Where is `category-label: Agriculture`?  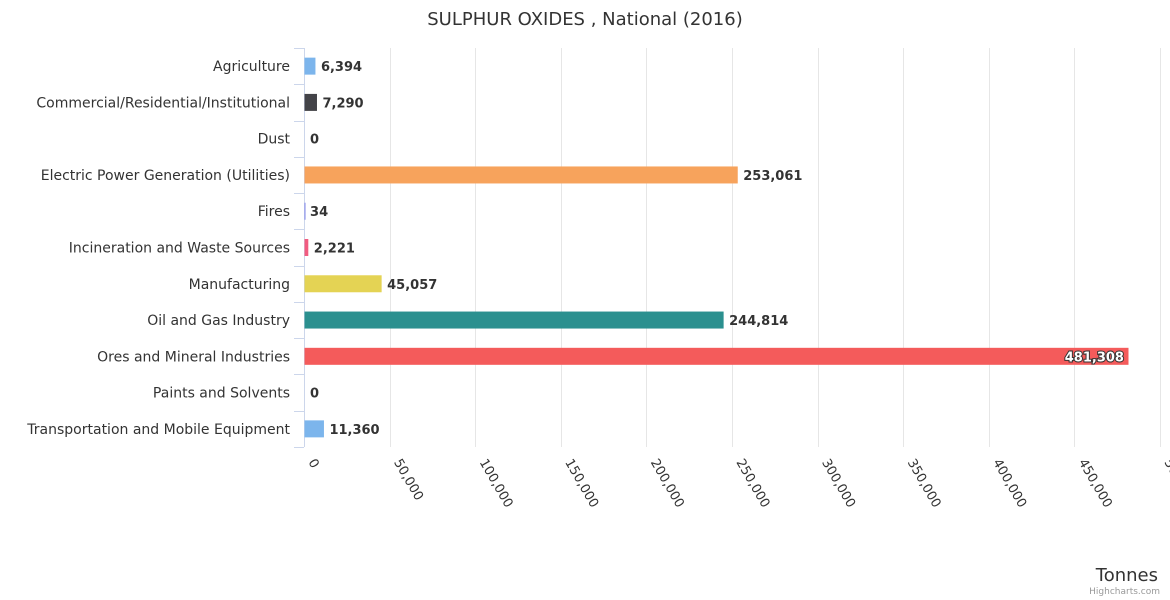 category-label: Agriculture is located at coordinates (251, 67).